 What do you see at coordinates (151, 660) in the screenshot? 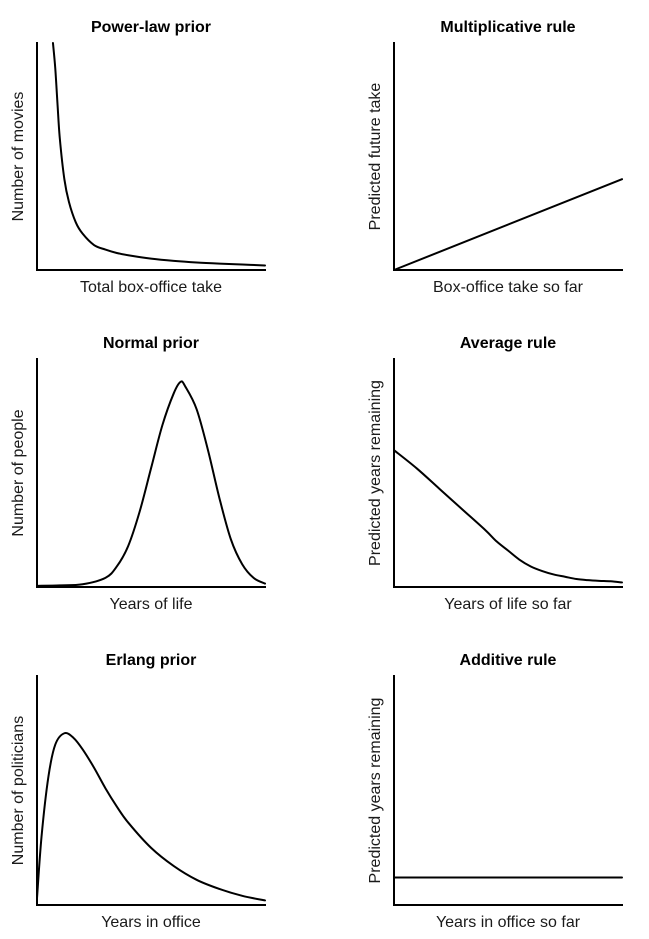
I see `chart-title: Erlang prior` at bounding box center [151, 660].